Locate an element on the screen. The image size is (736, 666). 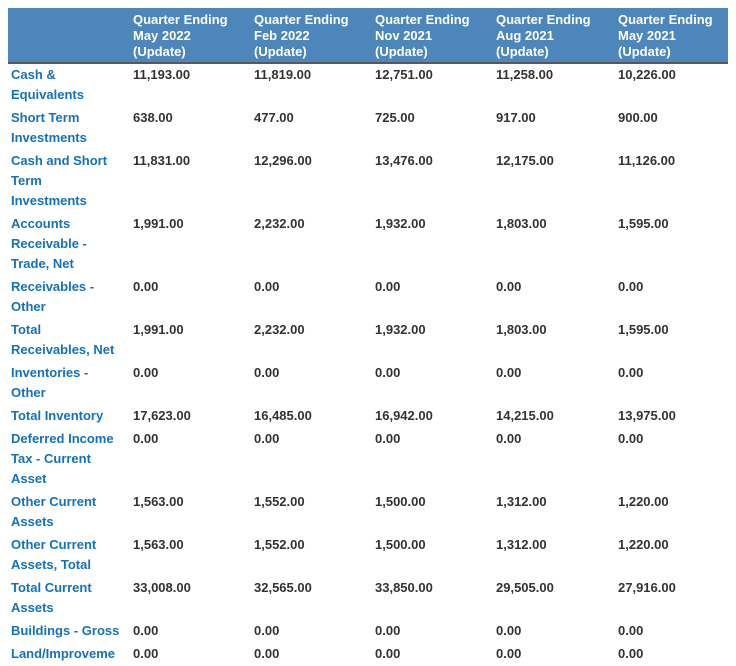
value-cell: 13,476.00 is located at coordinates (404, 160).